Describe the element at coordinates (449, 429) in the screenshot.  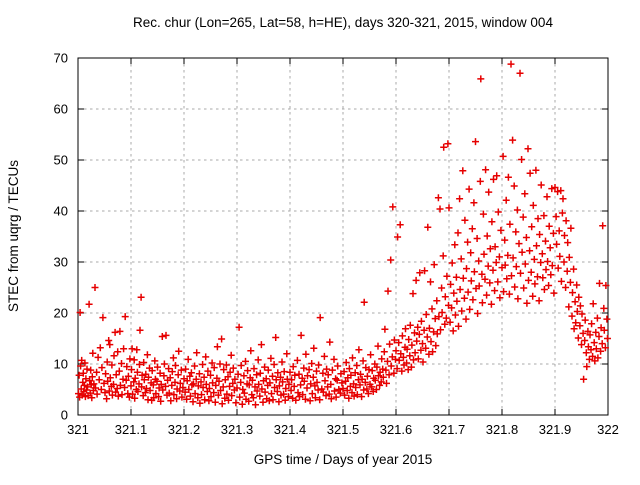
I see `x-tick-label: 321.7` at that location.